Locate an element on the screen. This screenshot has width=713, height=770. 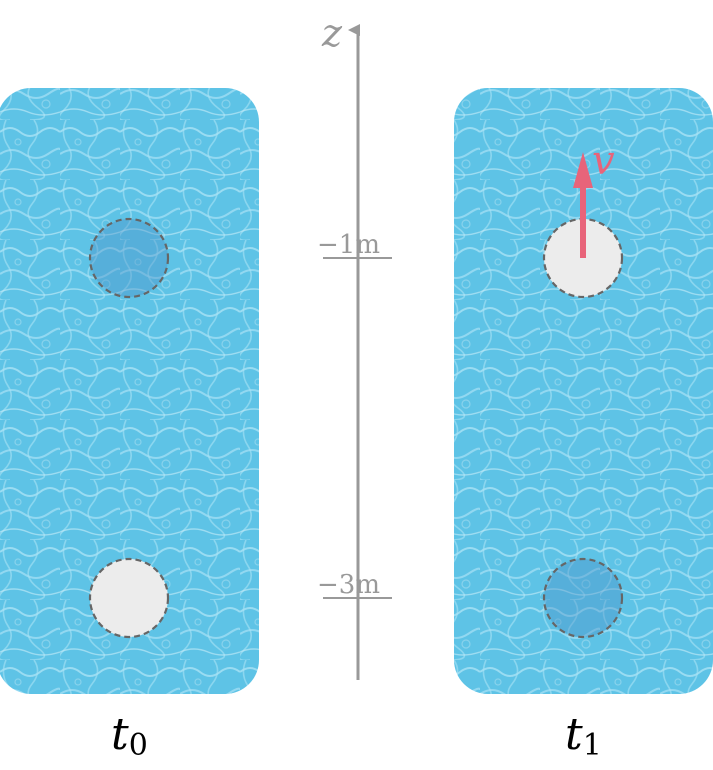
time-subscript-t0: 0 is located at coordinates (138, 745).